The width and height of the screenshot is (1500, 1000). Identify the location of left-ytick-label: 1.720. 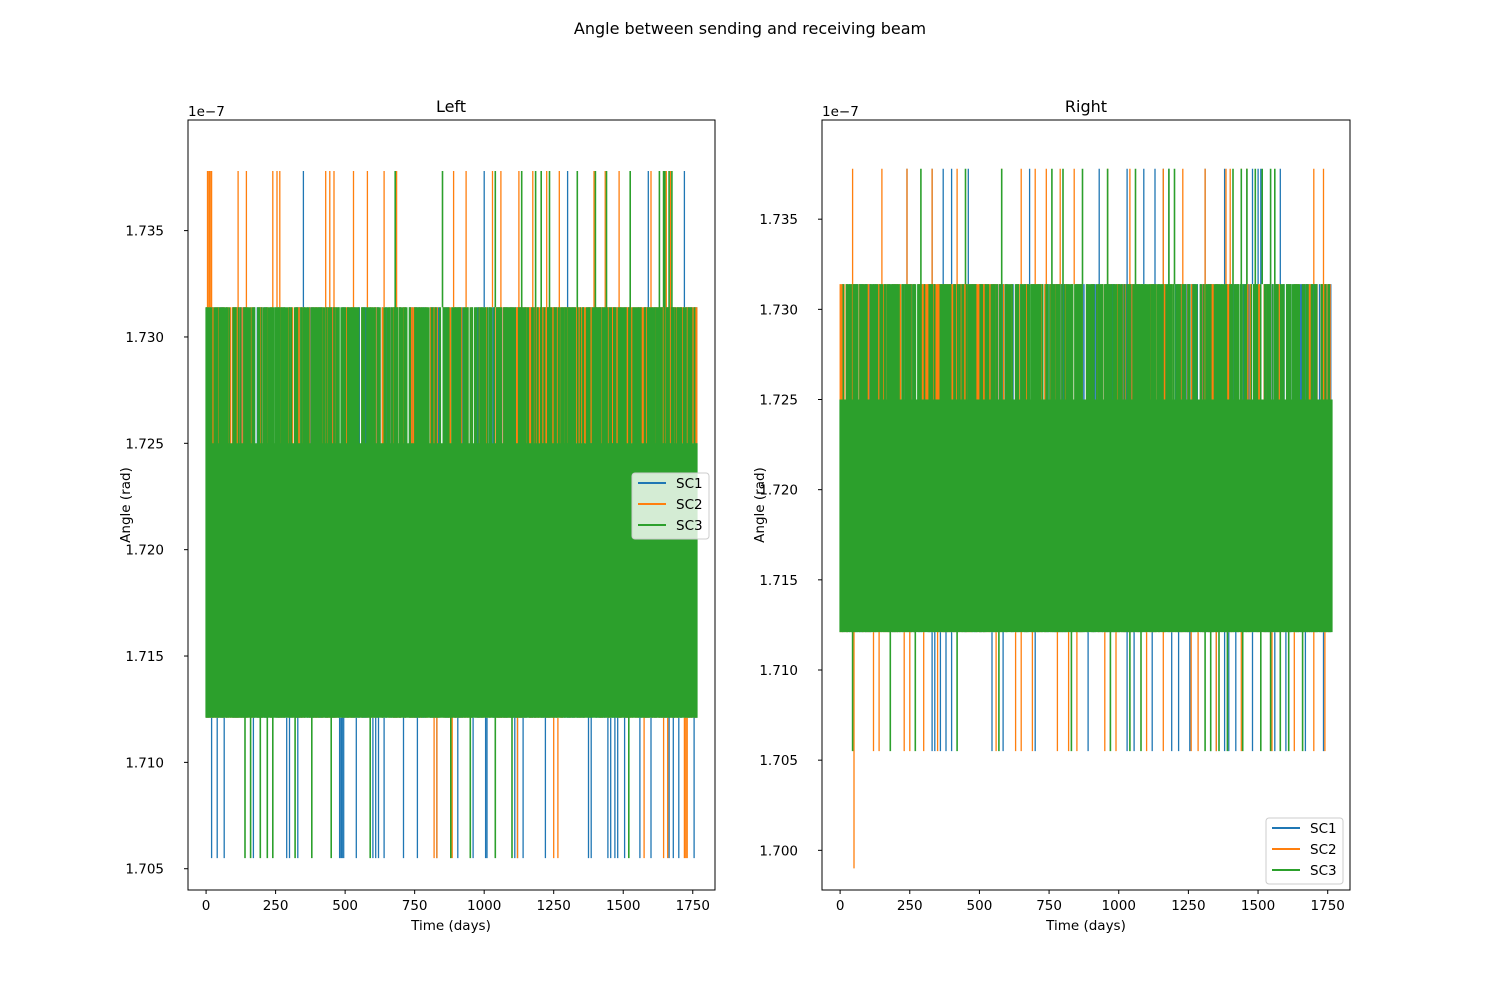
(144, 551).